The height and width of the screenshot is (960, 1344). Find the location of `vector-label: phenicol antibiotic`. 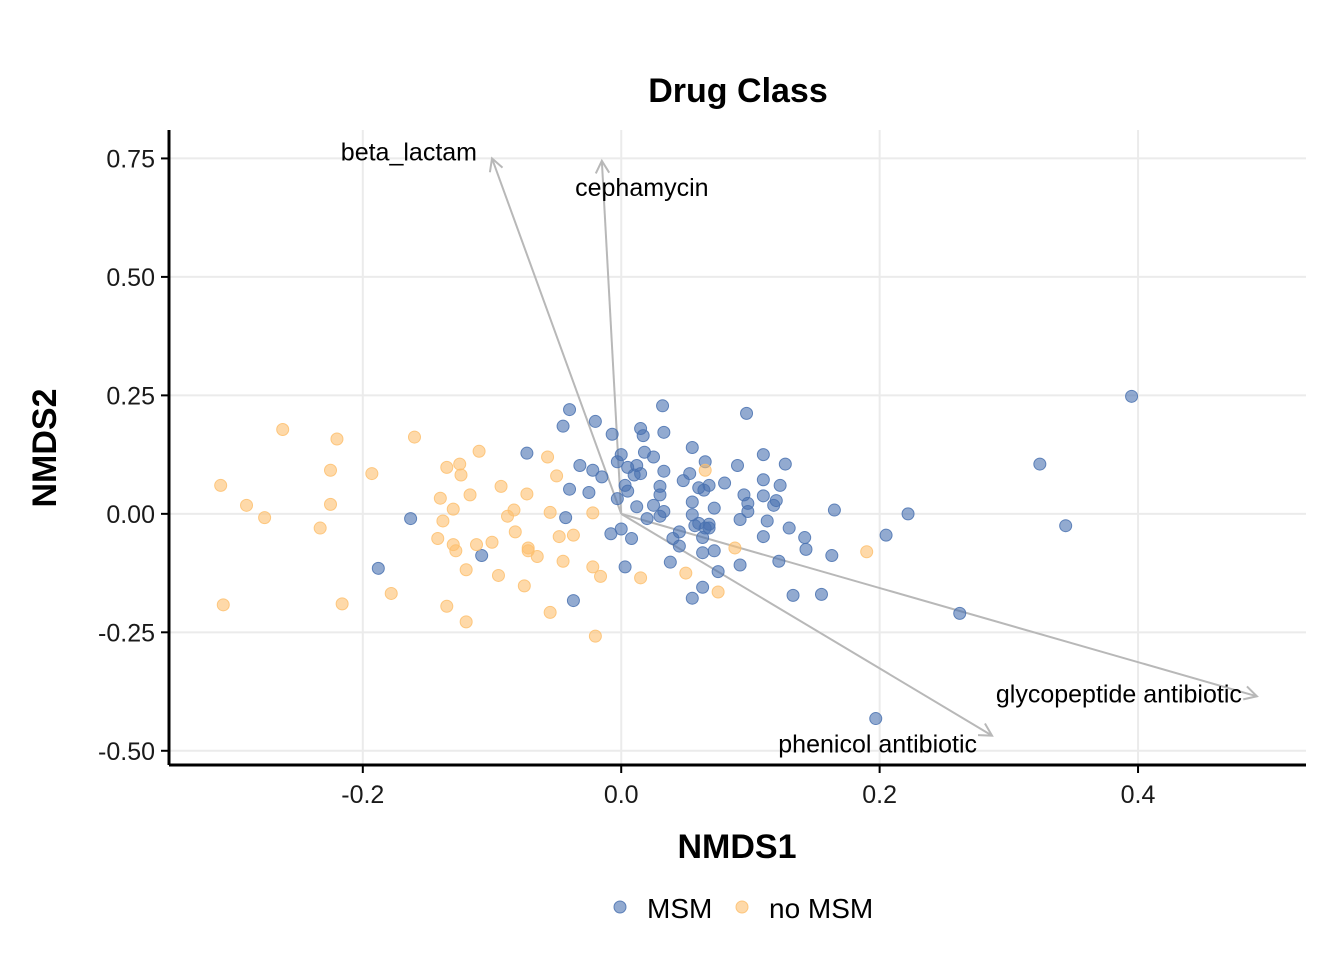

vector-label: phenicol antibiotic is located at coordinates (877, 745).